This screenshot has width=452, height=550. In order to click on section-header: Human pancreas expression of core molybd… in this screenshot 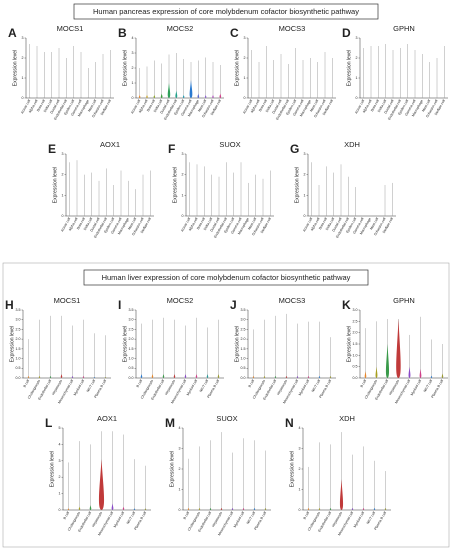, I will do `click(226, 11)`.